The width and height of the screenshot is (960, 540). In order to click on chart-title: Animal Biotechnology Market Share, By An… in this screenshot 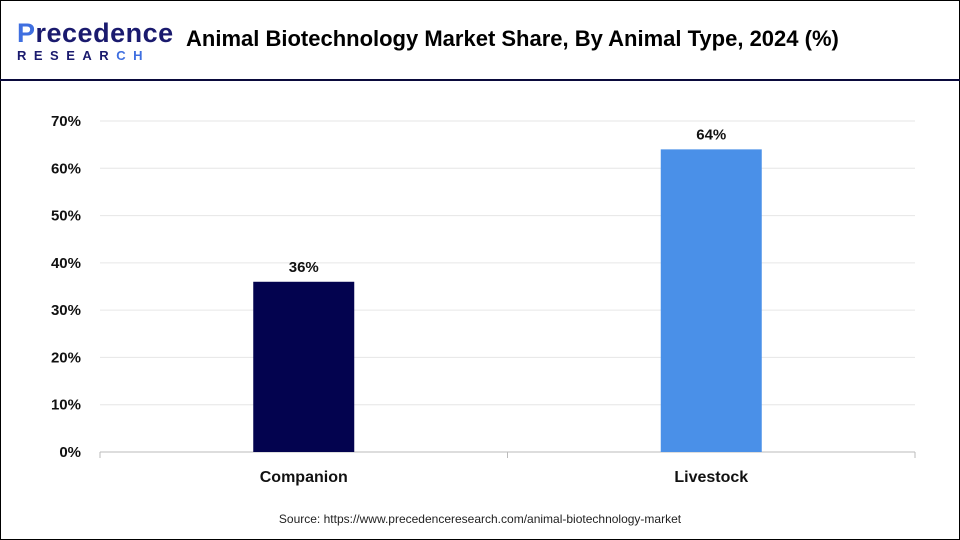, I will do `click(512, 38)`.